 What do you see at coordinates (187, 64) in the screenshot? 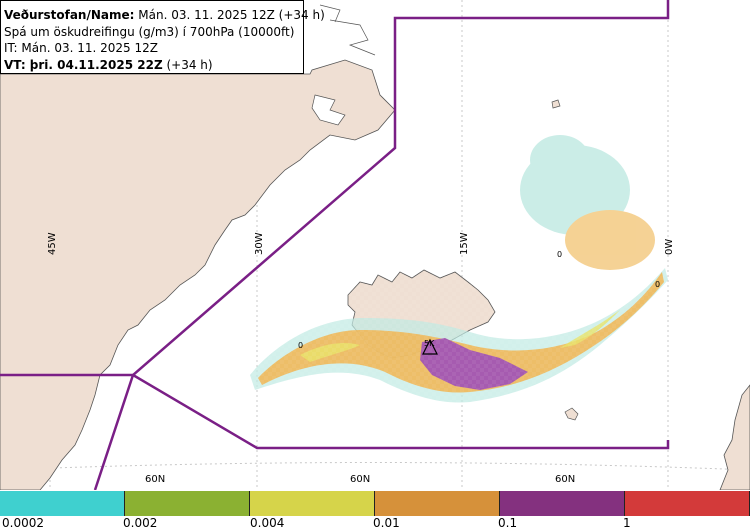
I see `valid-time-offset: (+34 h)` at bounding box center [187, 64].